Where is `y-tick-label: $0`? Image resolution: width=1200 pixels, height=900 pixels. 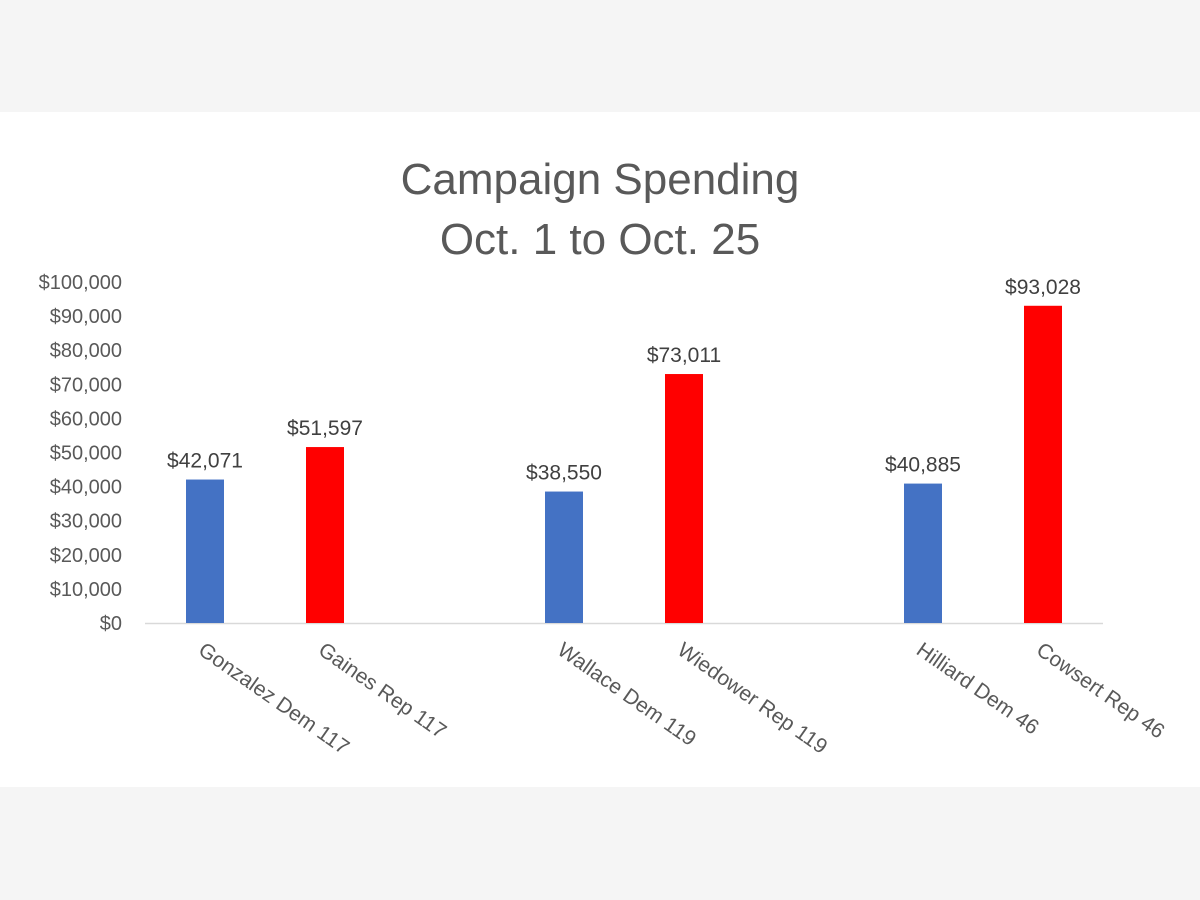 y-tick-label: $0 is located at coordinates (111, 624).